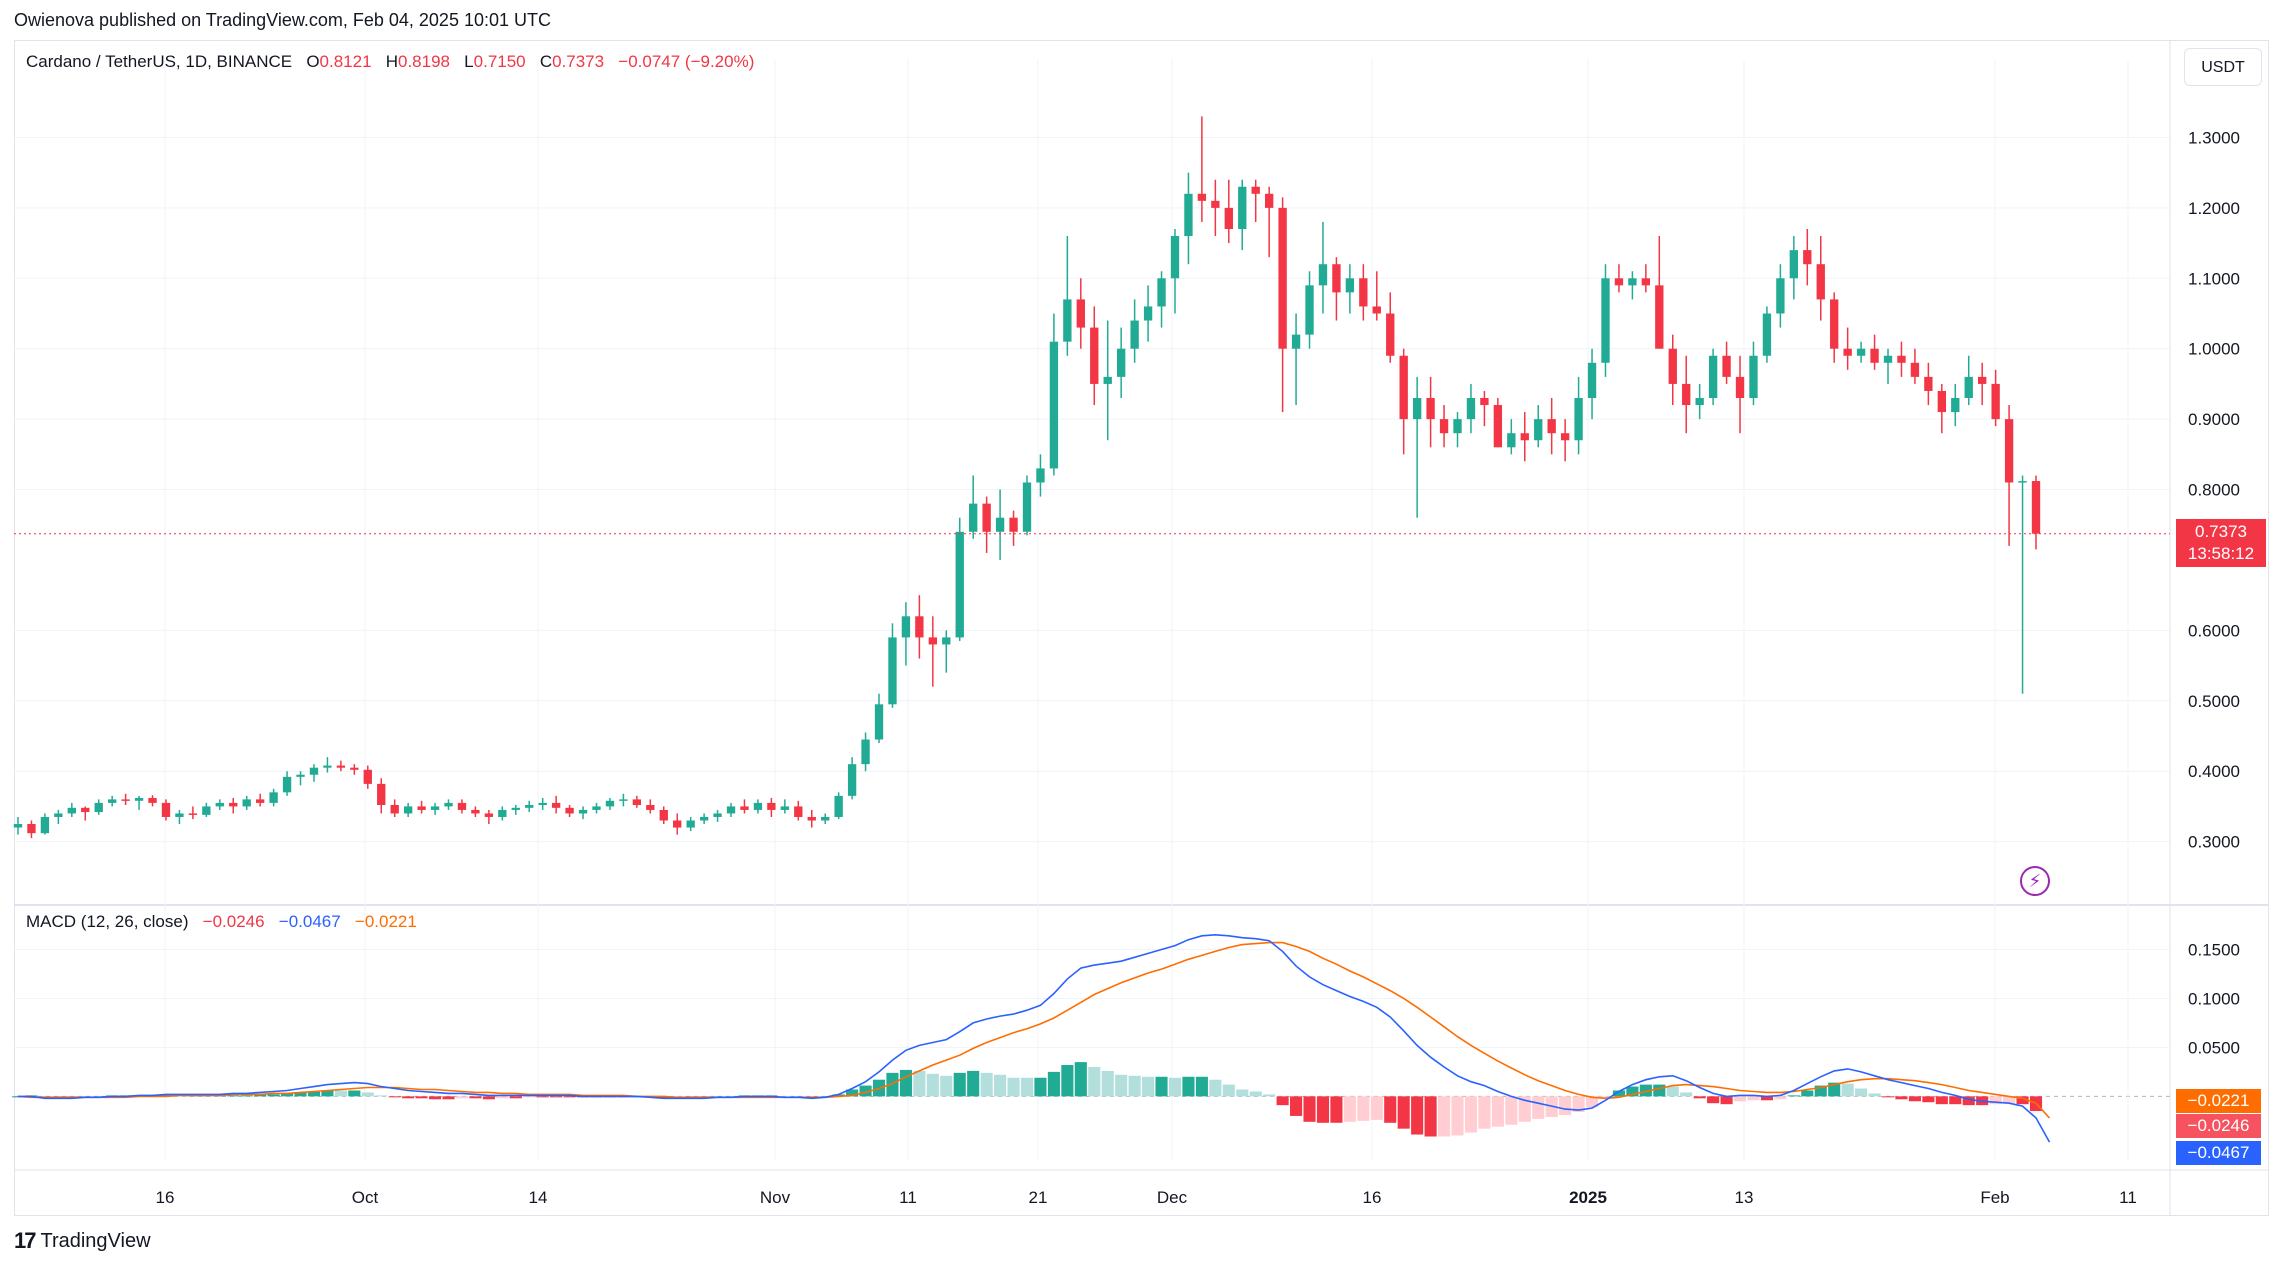 The width and height of the screenshot is (2283, 1265). I want to click on price-tick-label: 1.1000, so click(2214, 278).